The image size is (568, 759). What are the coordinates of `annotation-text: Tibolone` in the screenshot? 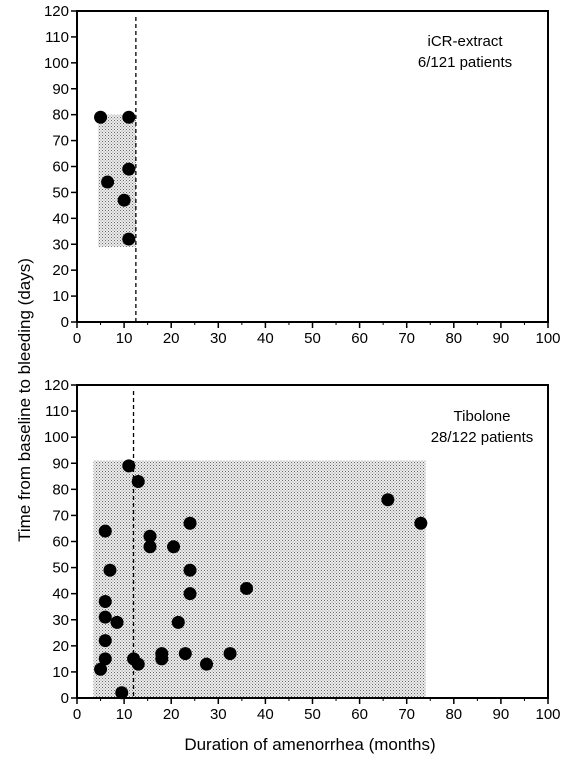 It's located at (482, 416).